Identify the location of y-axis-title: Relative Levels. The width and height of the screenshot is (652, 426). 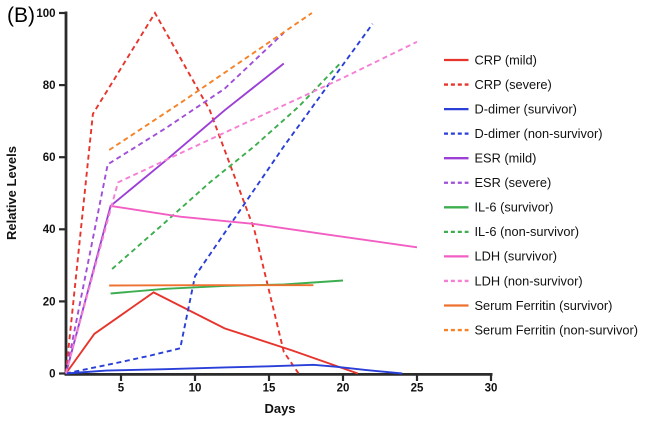
(11, 193).